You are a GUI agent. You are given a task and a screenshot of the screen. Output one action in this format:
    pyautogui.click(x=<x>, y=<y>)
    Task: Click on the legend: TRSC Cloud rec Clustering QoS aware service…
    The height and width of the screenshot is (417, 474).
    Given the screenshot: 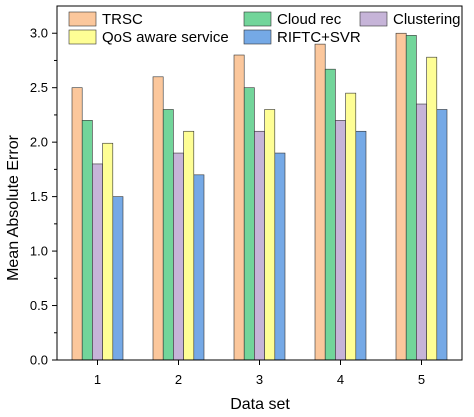 What is the action you would take?
    pyautogui.click(x=264, y=28)
    